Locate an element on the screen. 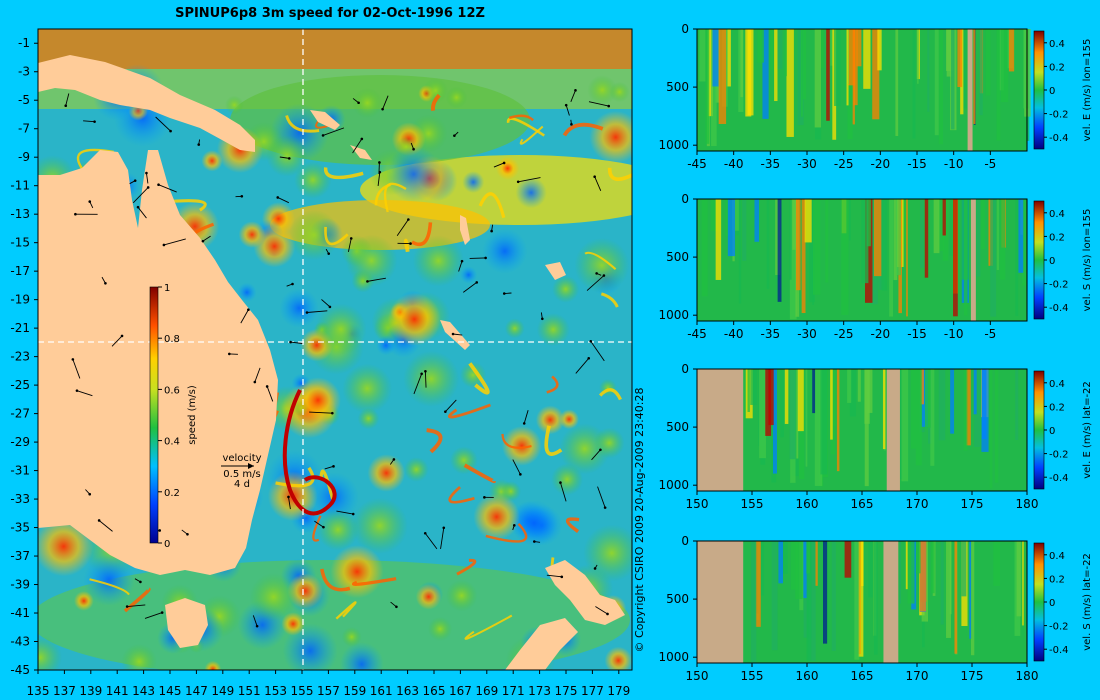 The height and width of the screenshot is (700, 1100). section-frame is located at coordinates (862, 260).